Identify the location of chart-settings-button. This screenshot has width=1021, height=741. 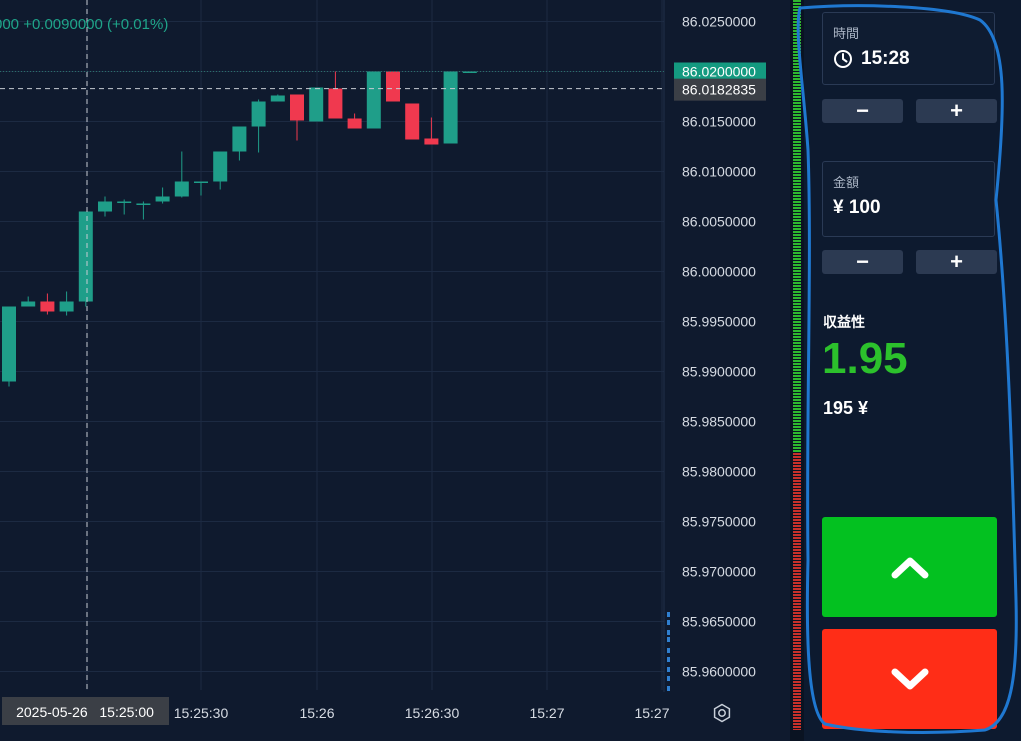
(722, 713).